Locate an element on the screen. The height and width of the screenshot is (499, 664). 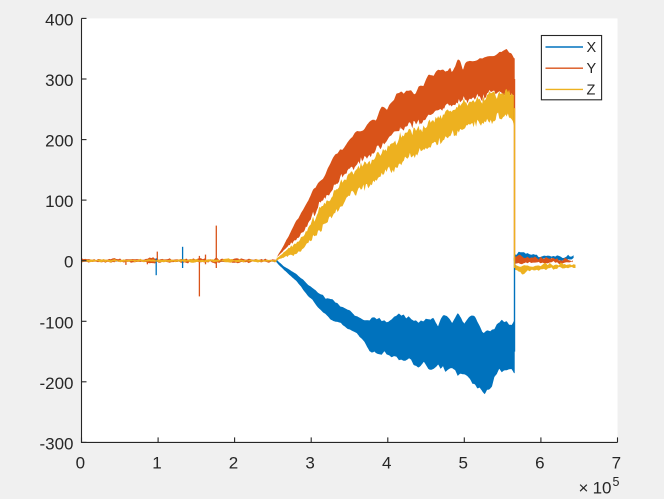
svg-text: Y is located at coordinates (592, 69).